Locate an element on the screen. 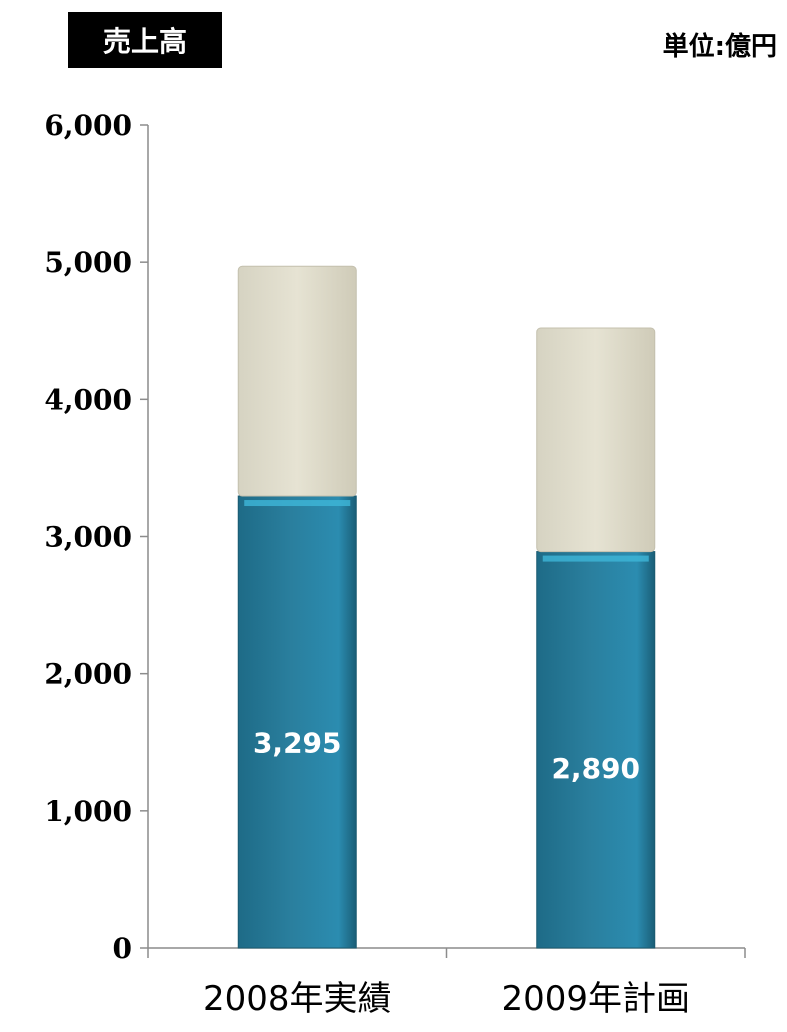  data-label: 2,890 is located at coordinates (595, 768).